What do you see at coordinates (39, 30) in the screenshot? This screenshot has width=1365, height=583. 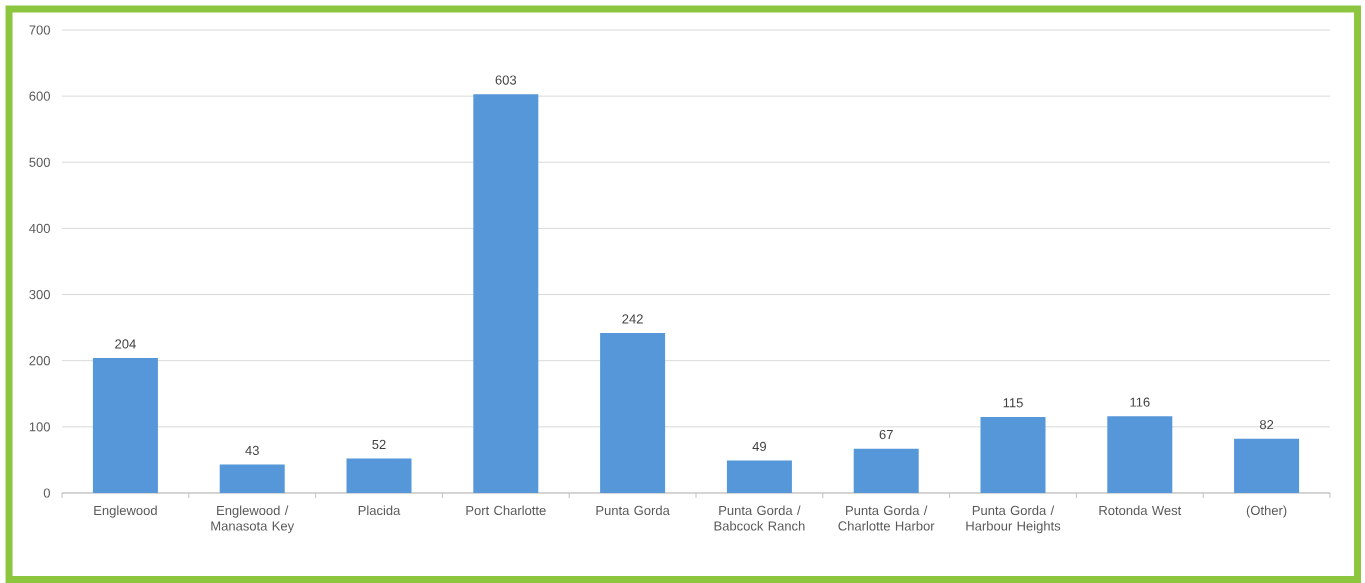 I see `y-tick-label: 700` at bounding box center [39, 30].